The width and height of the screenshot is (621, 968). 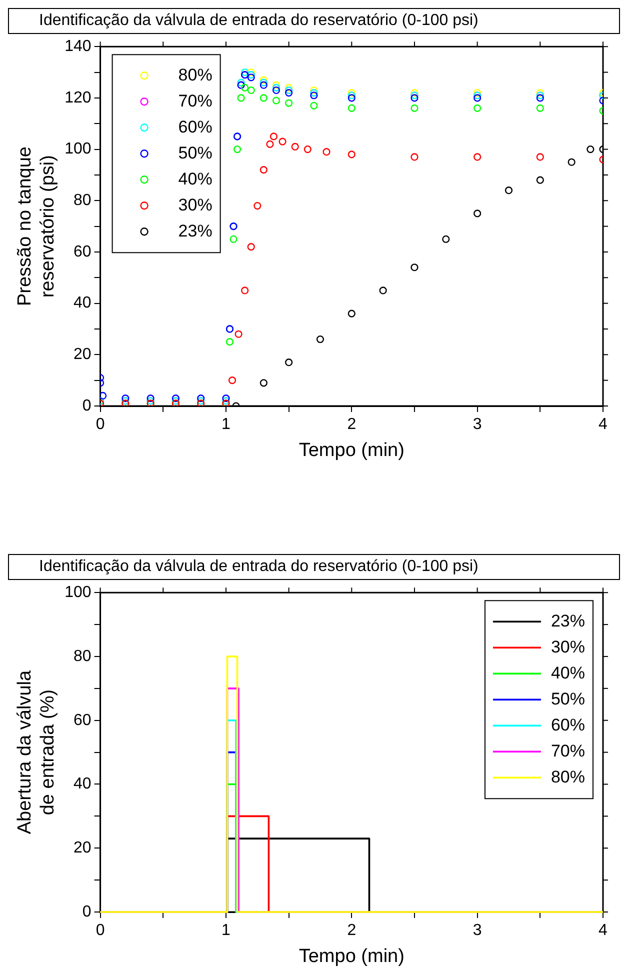 I want to click on legend-label: 60%, so click(x=195, y=126).